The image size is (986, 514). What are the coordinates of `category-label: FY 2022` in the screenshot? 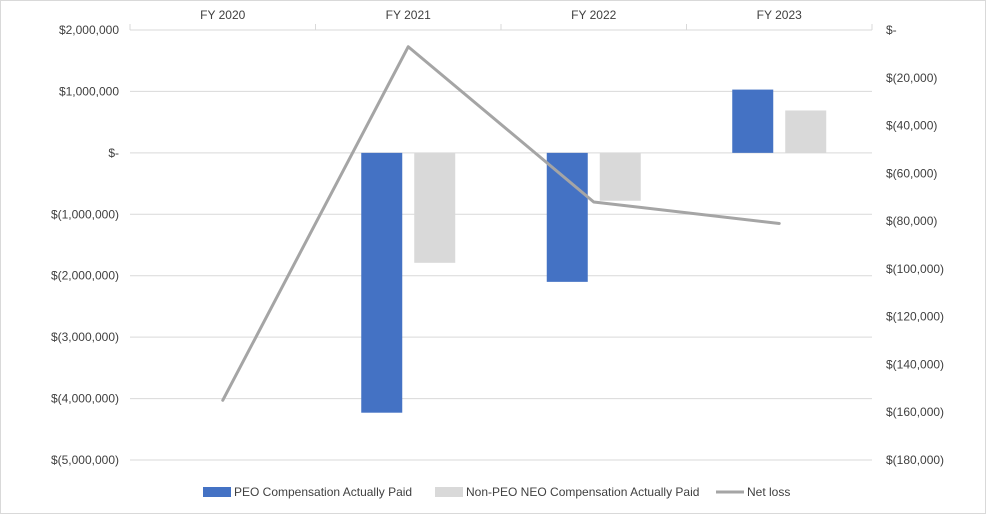 It's located at (593, 15).